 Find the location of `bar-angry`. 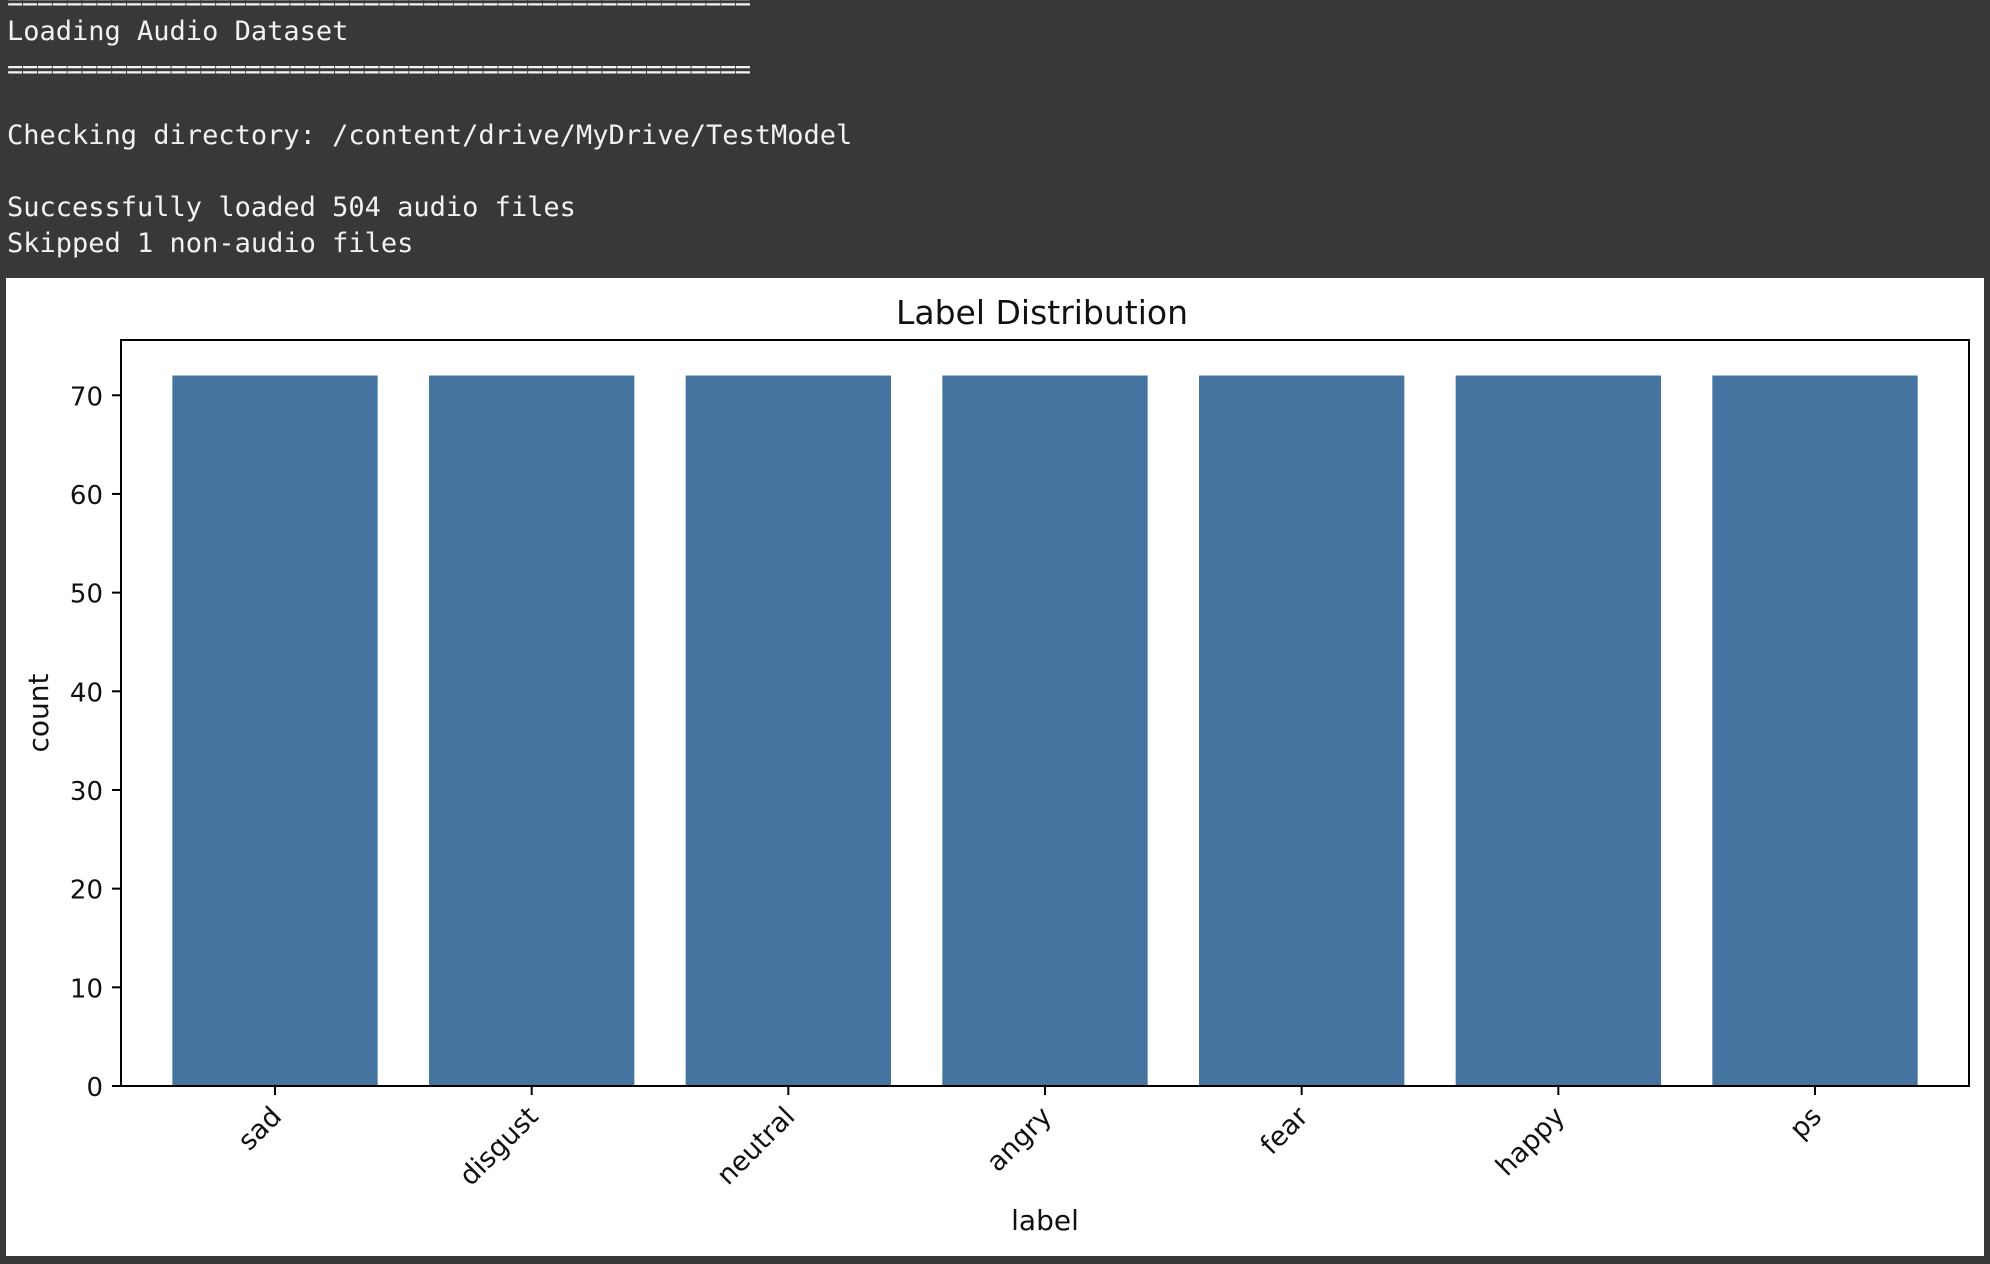

bar-angry is located at coordinates (1045, 730).